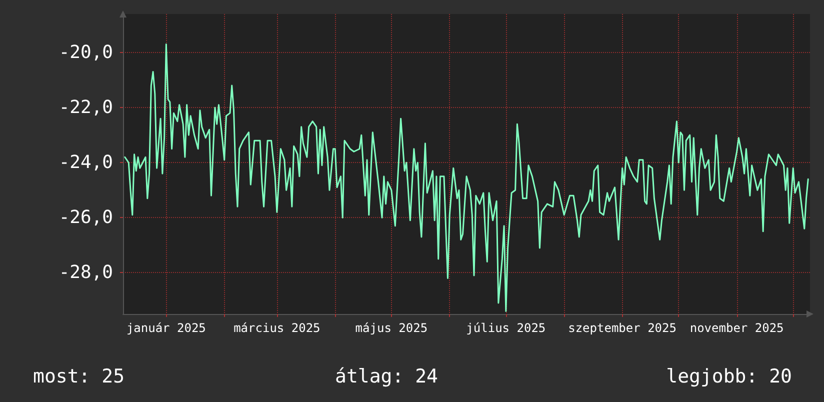 The height and width of the screenshot is (402, 824). What do you see at coordinates (79, 377) in the screenshot?
I see `text: most: 25` at bounding box center [79, 377].